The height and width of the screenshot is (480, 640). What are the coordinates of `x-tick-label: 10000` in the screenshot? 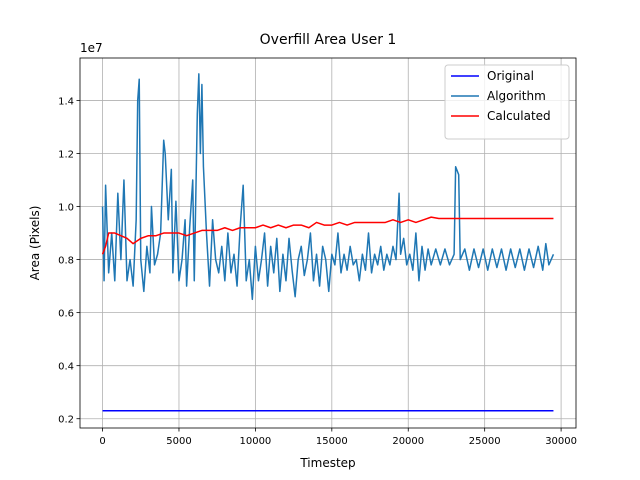 It's located at (255, 441).